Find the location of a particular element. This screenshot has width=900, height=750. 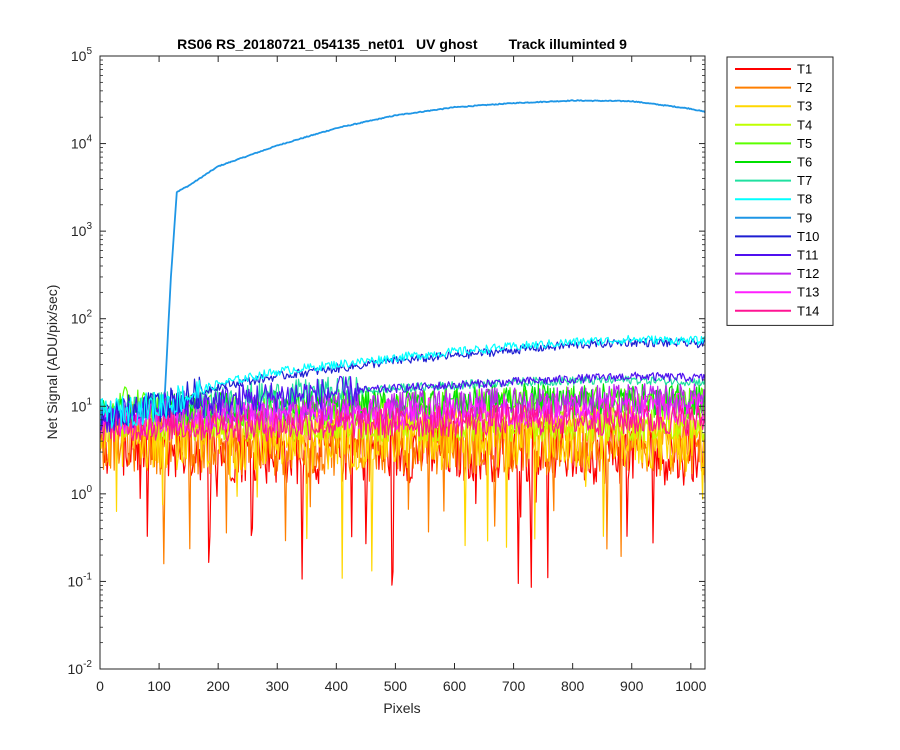

y-tick-label: 10² is located at coordinates (82, 318).